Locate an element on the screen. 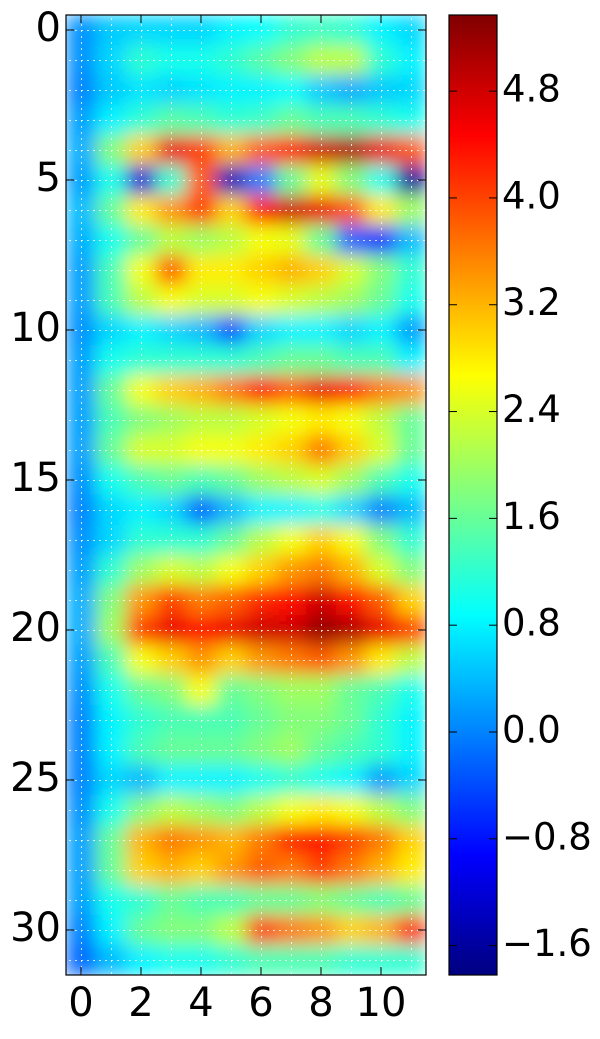 Image resolution: width=600 pixels, height=1039 pixels. colorbar-tick-label: 0.0 is located at coordinates (531, 729).